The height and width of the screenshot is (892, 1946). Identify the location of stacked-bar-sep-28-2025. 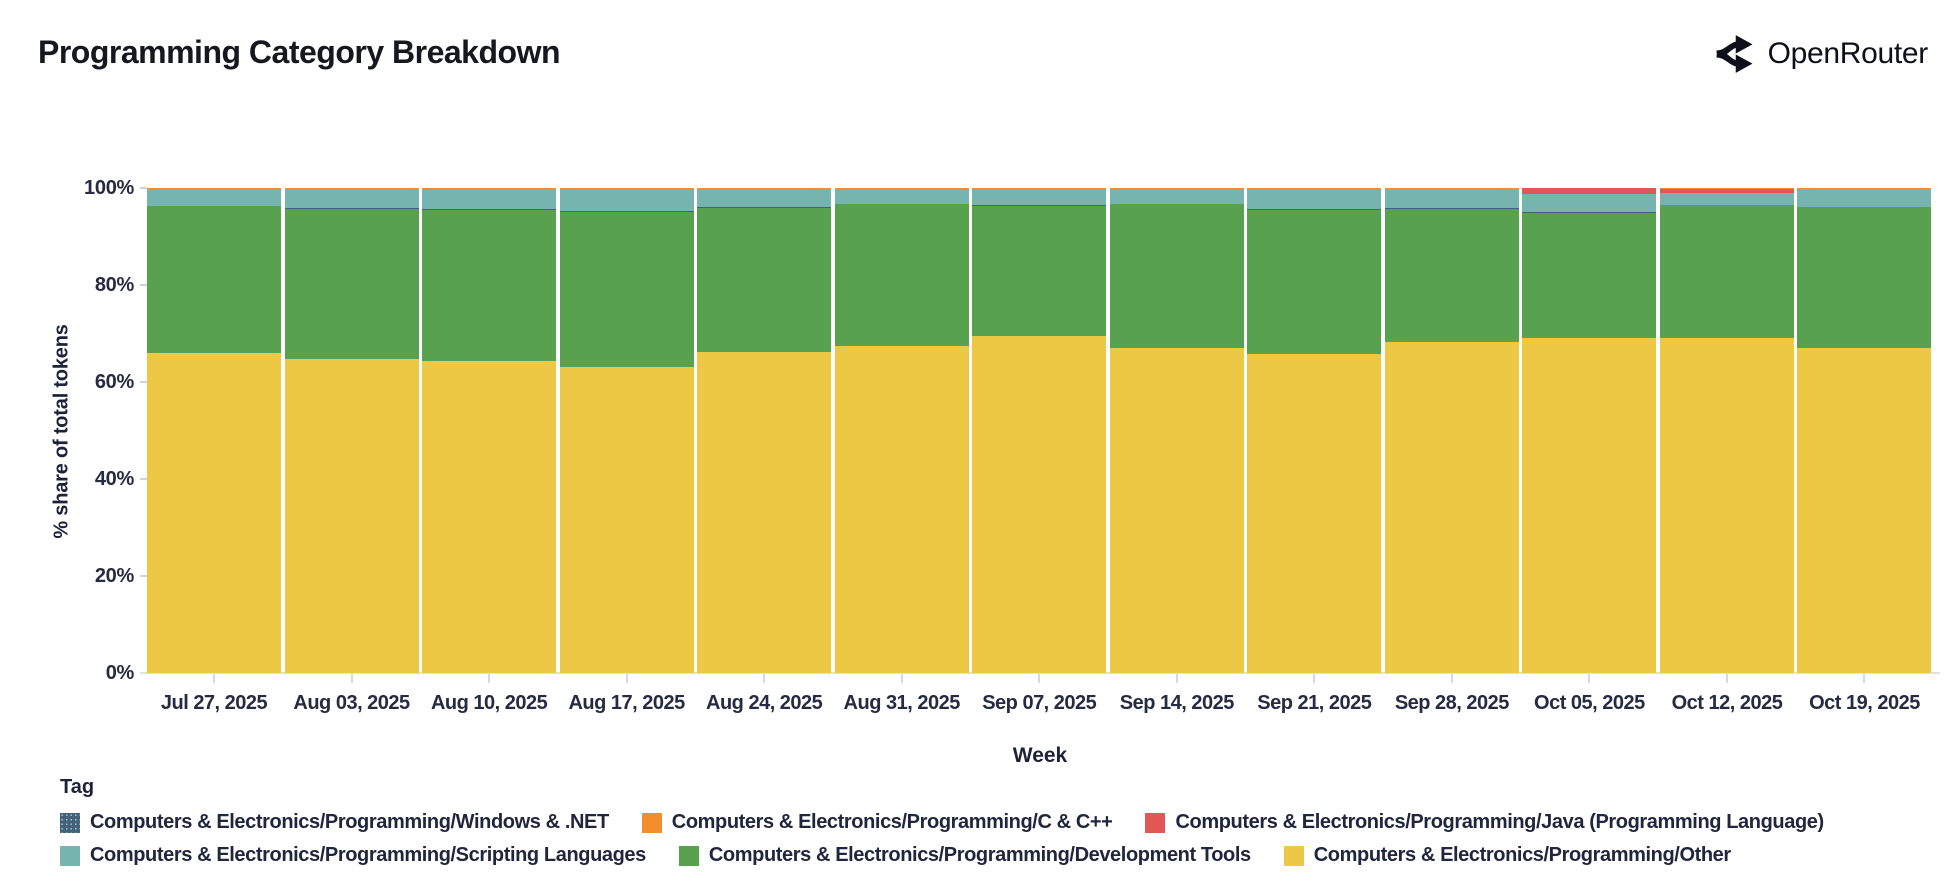
(1451, 430).